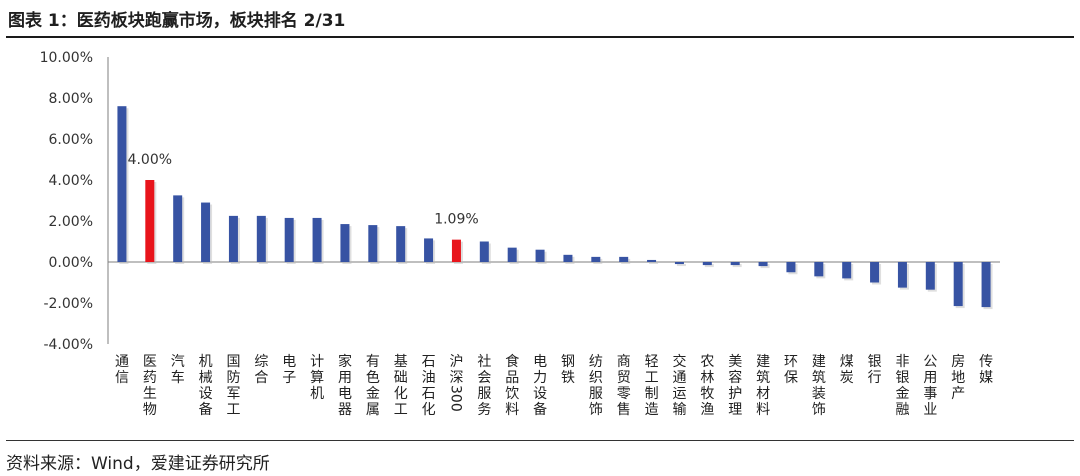  What do you see at coordinates (679, 378) in the screenshot?
I see `svg-text: 通` at bounding box center [679, 378].